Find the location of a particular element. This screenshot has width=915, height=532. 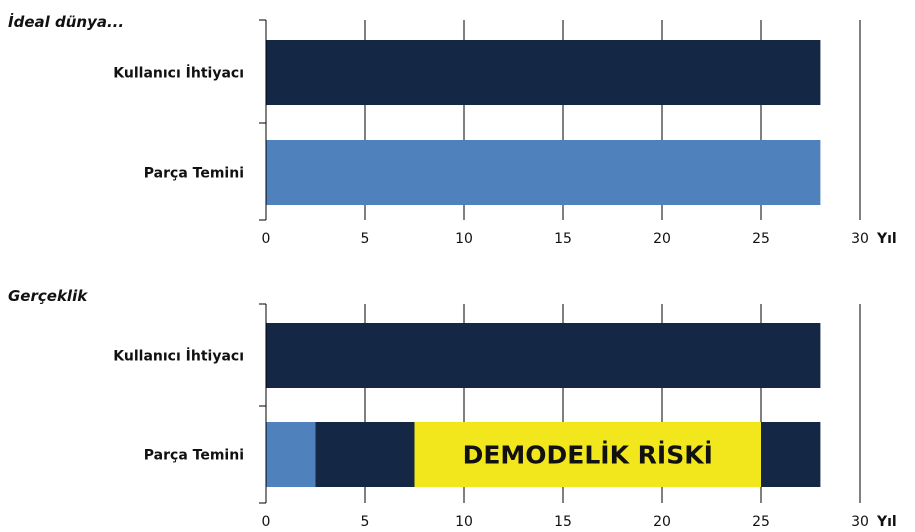

demodelik-riski-label: DEMODELİK RİSKİ is located at coordinates (588, 455).